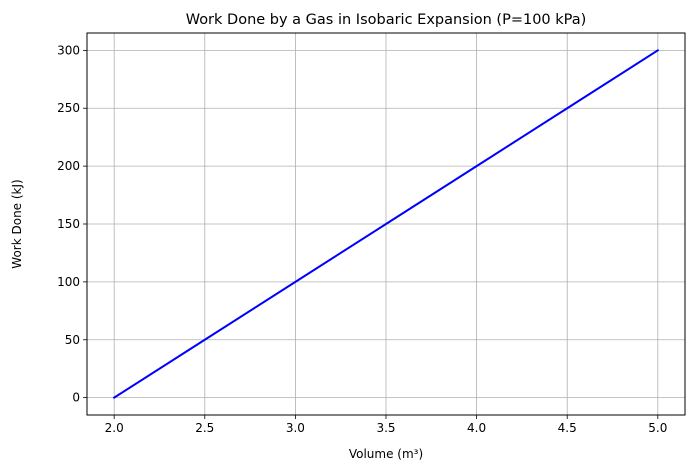 This screenshot has height=470, width=695. I want to click on x-tick-label: 4.0, so click(476, 428).